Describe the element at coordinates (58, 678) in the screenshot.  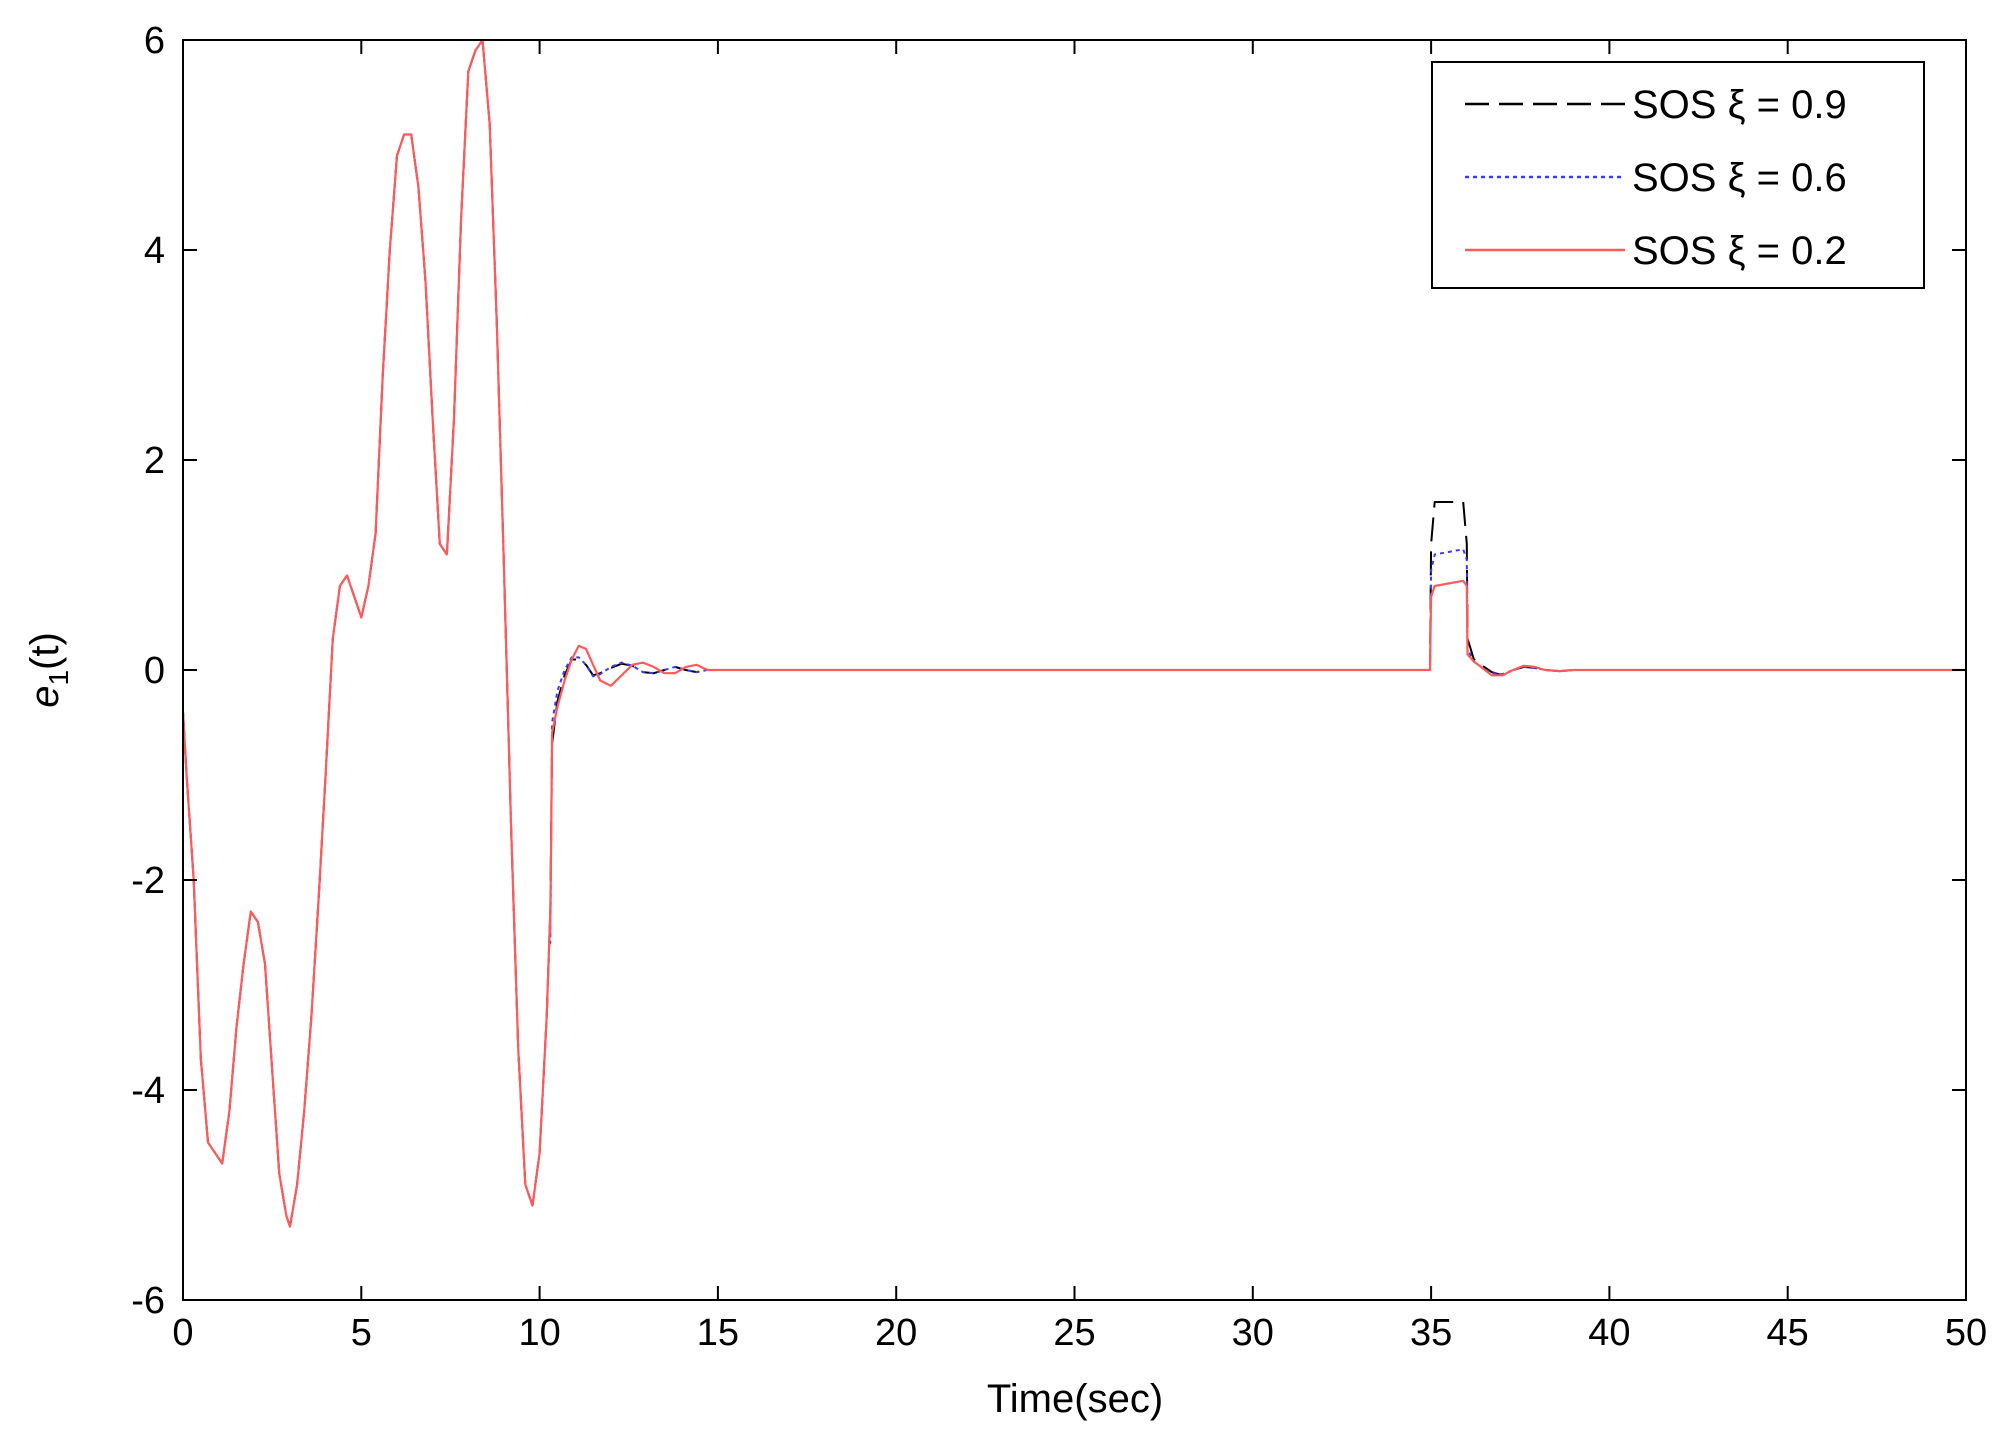
I see `y-axis-label-sub: 1` at that location.